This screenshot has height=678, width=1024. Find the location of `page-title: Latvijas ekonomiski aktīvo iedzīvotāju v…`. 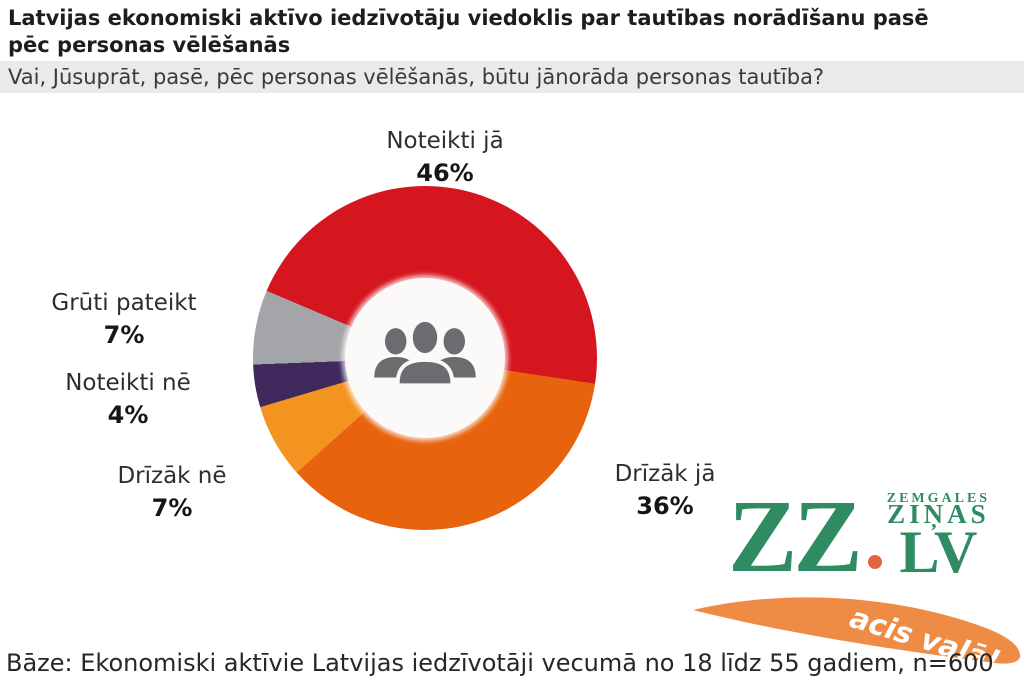

page-title: Latvijas ekonomiski aktīvo iedzīvotāju v… is located at coordinates (514, 32).